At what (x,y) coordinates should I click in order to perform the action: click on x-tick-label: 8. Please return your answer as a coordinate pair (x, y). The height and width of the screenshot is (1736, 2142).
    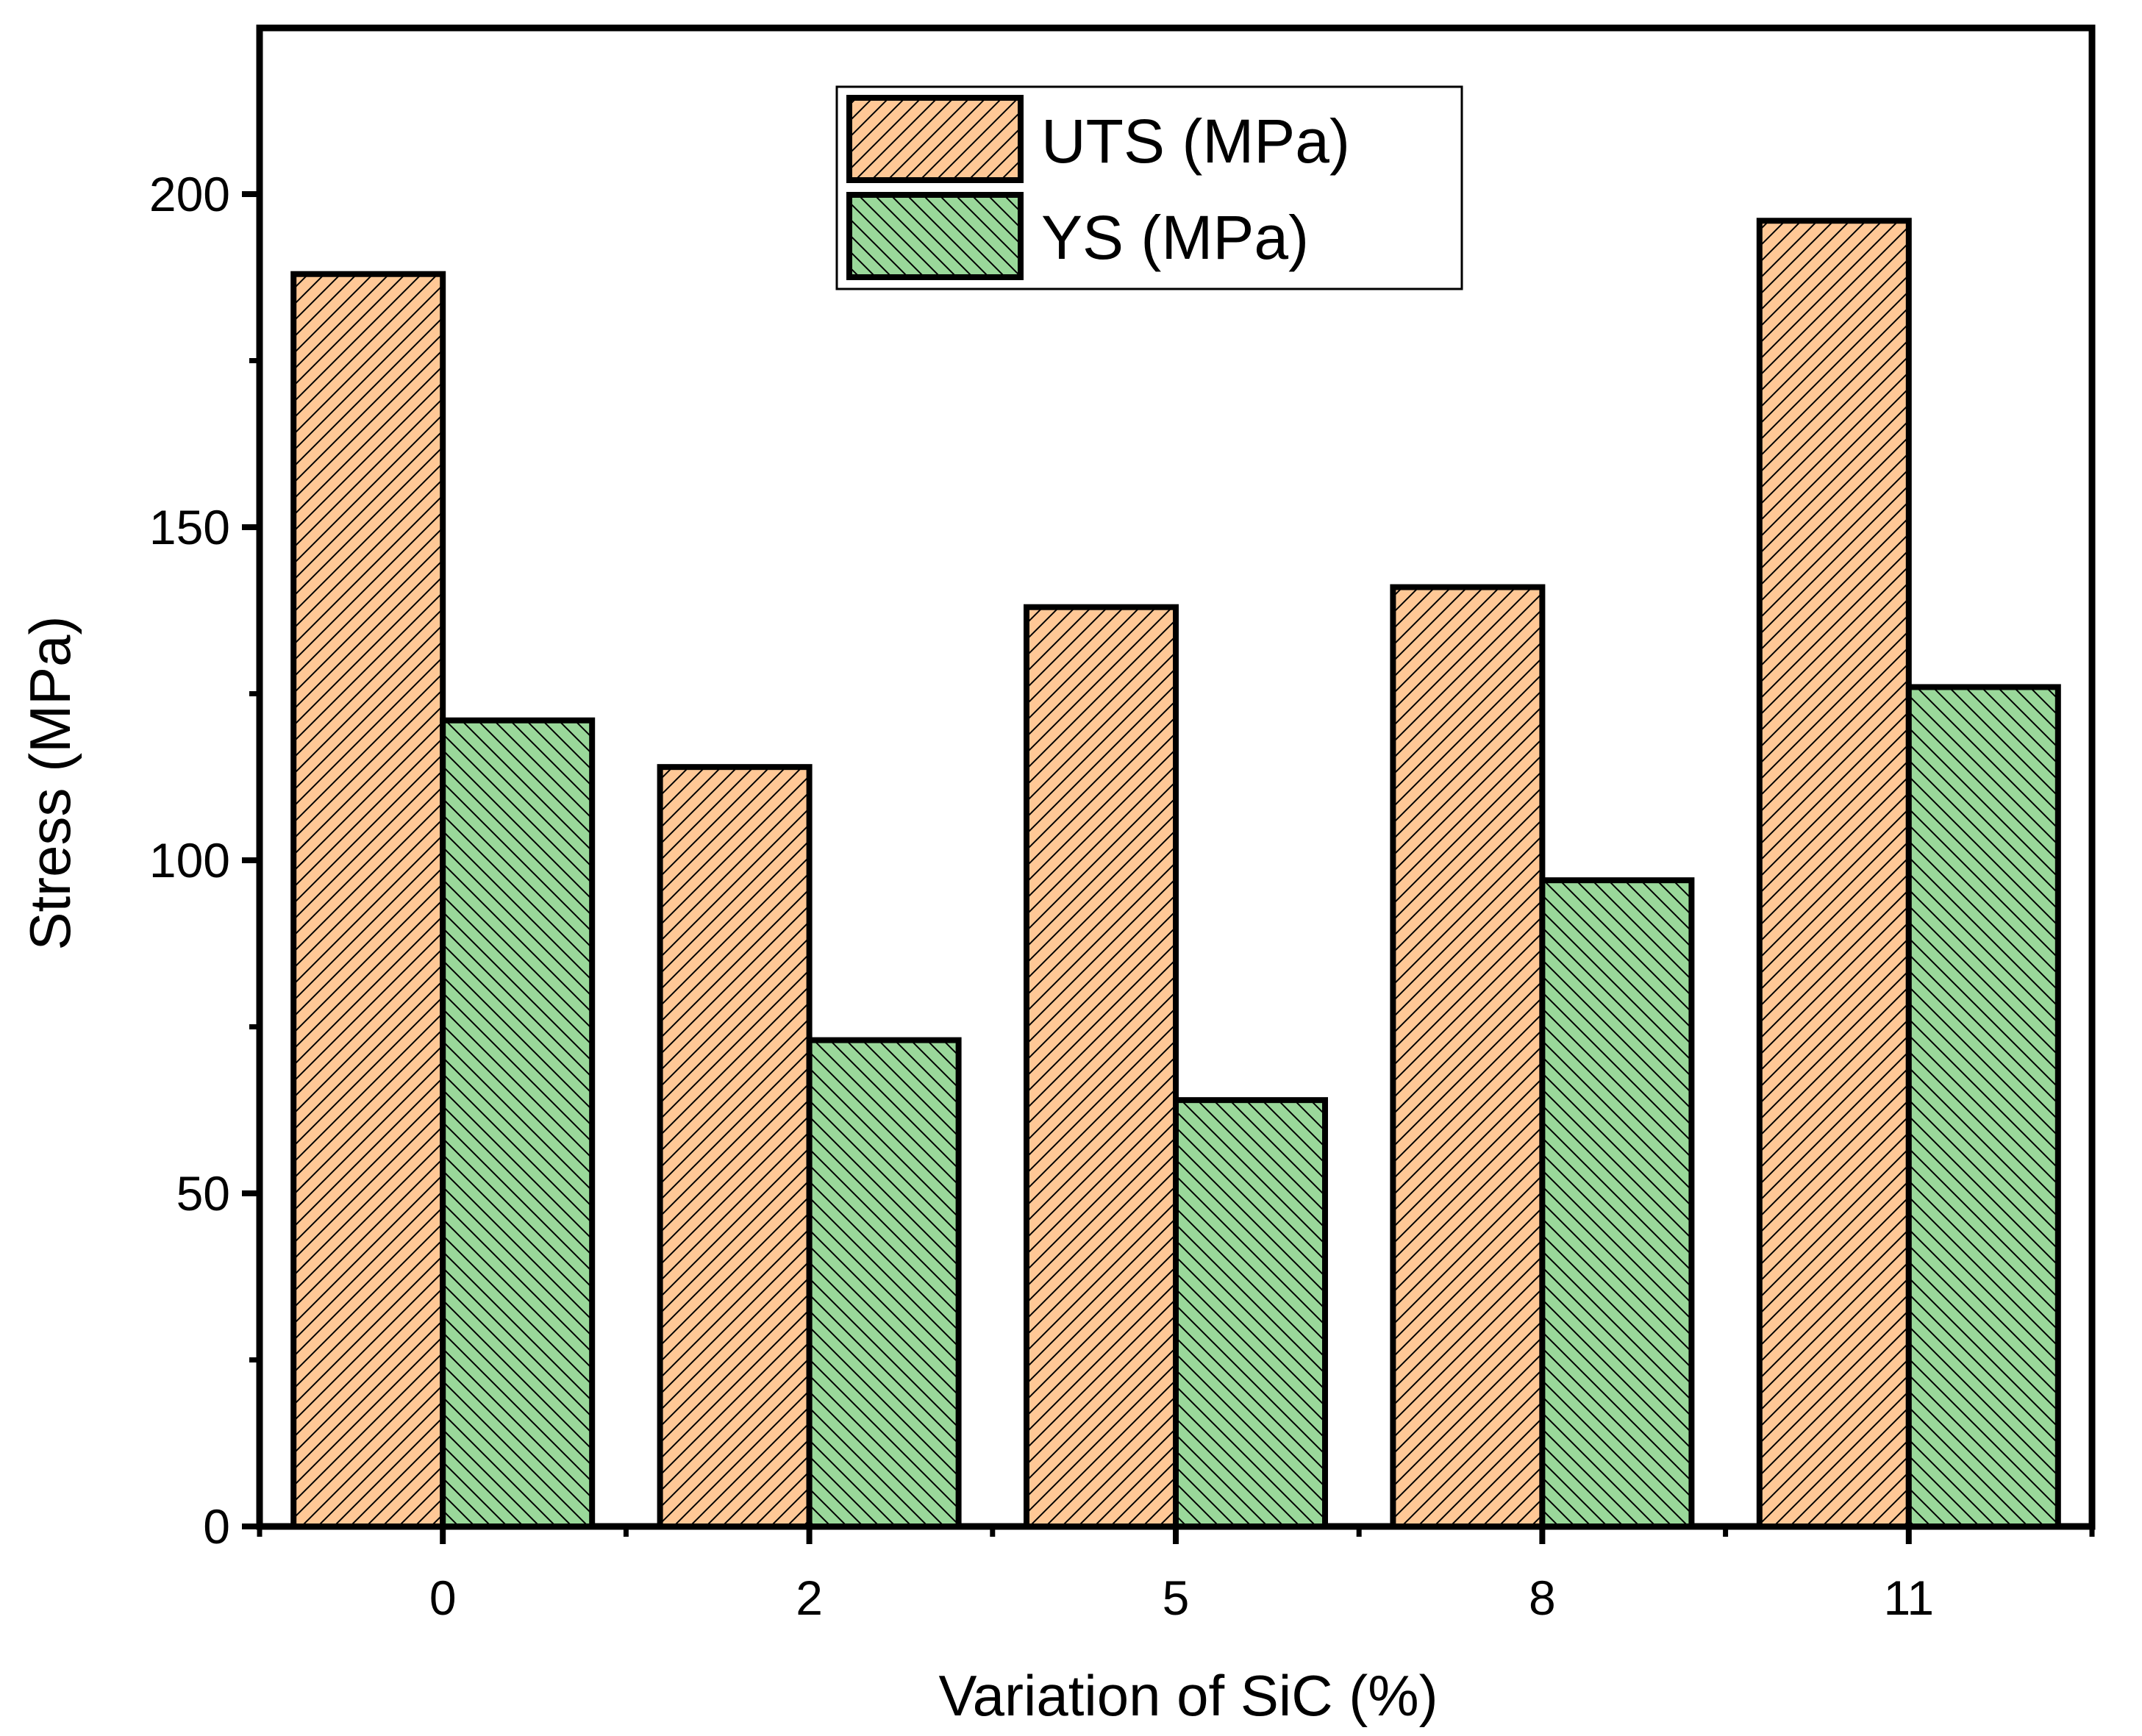
    Looking at the image, I should click on (1542, 1598).